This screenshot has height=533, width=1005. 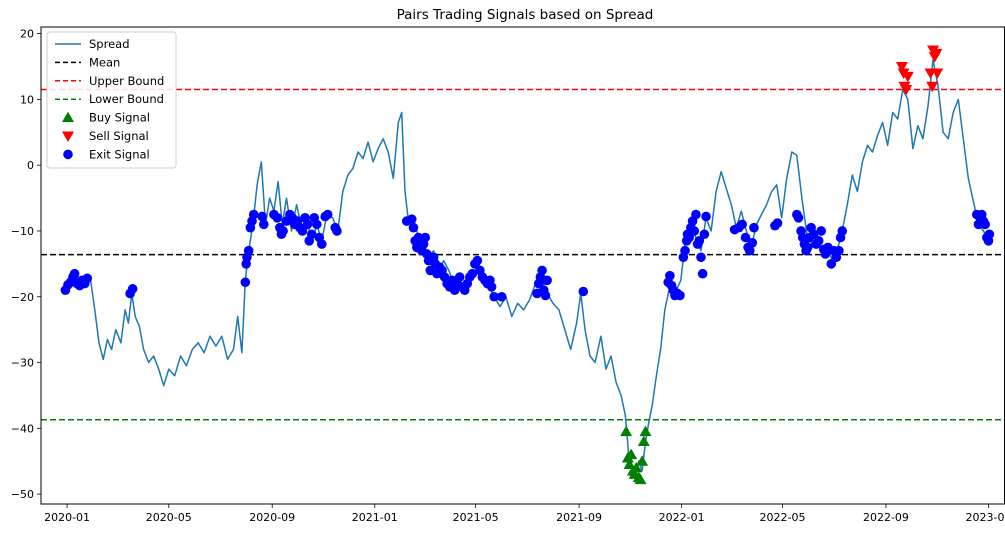 What do you see at coordinates (22, 231) in the screenshot?
I see `y-tick-label: −10` at bounding box center [22, 231].